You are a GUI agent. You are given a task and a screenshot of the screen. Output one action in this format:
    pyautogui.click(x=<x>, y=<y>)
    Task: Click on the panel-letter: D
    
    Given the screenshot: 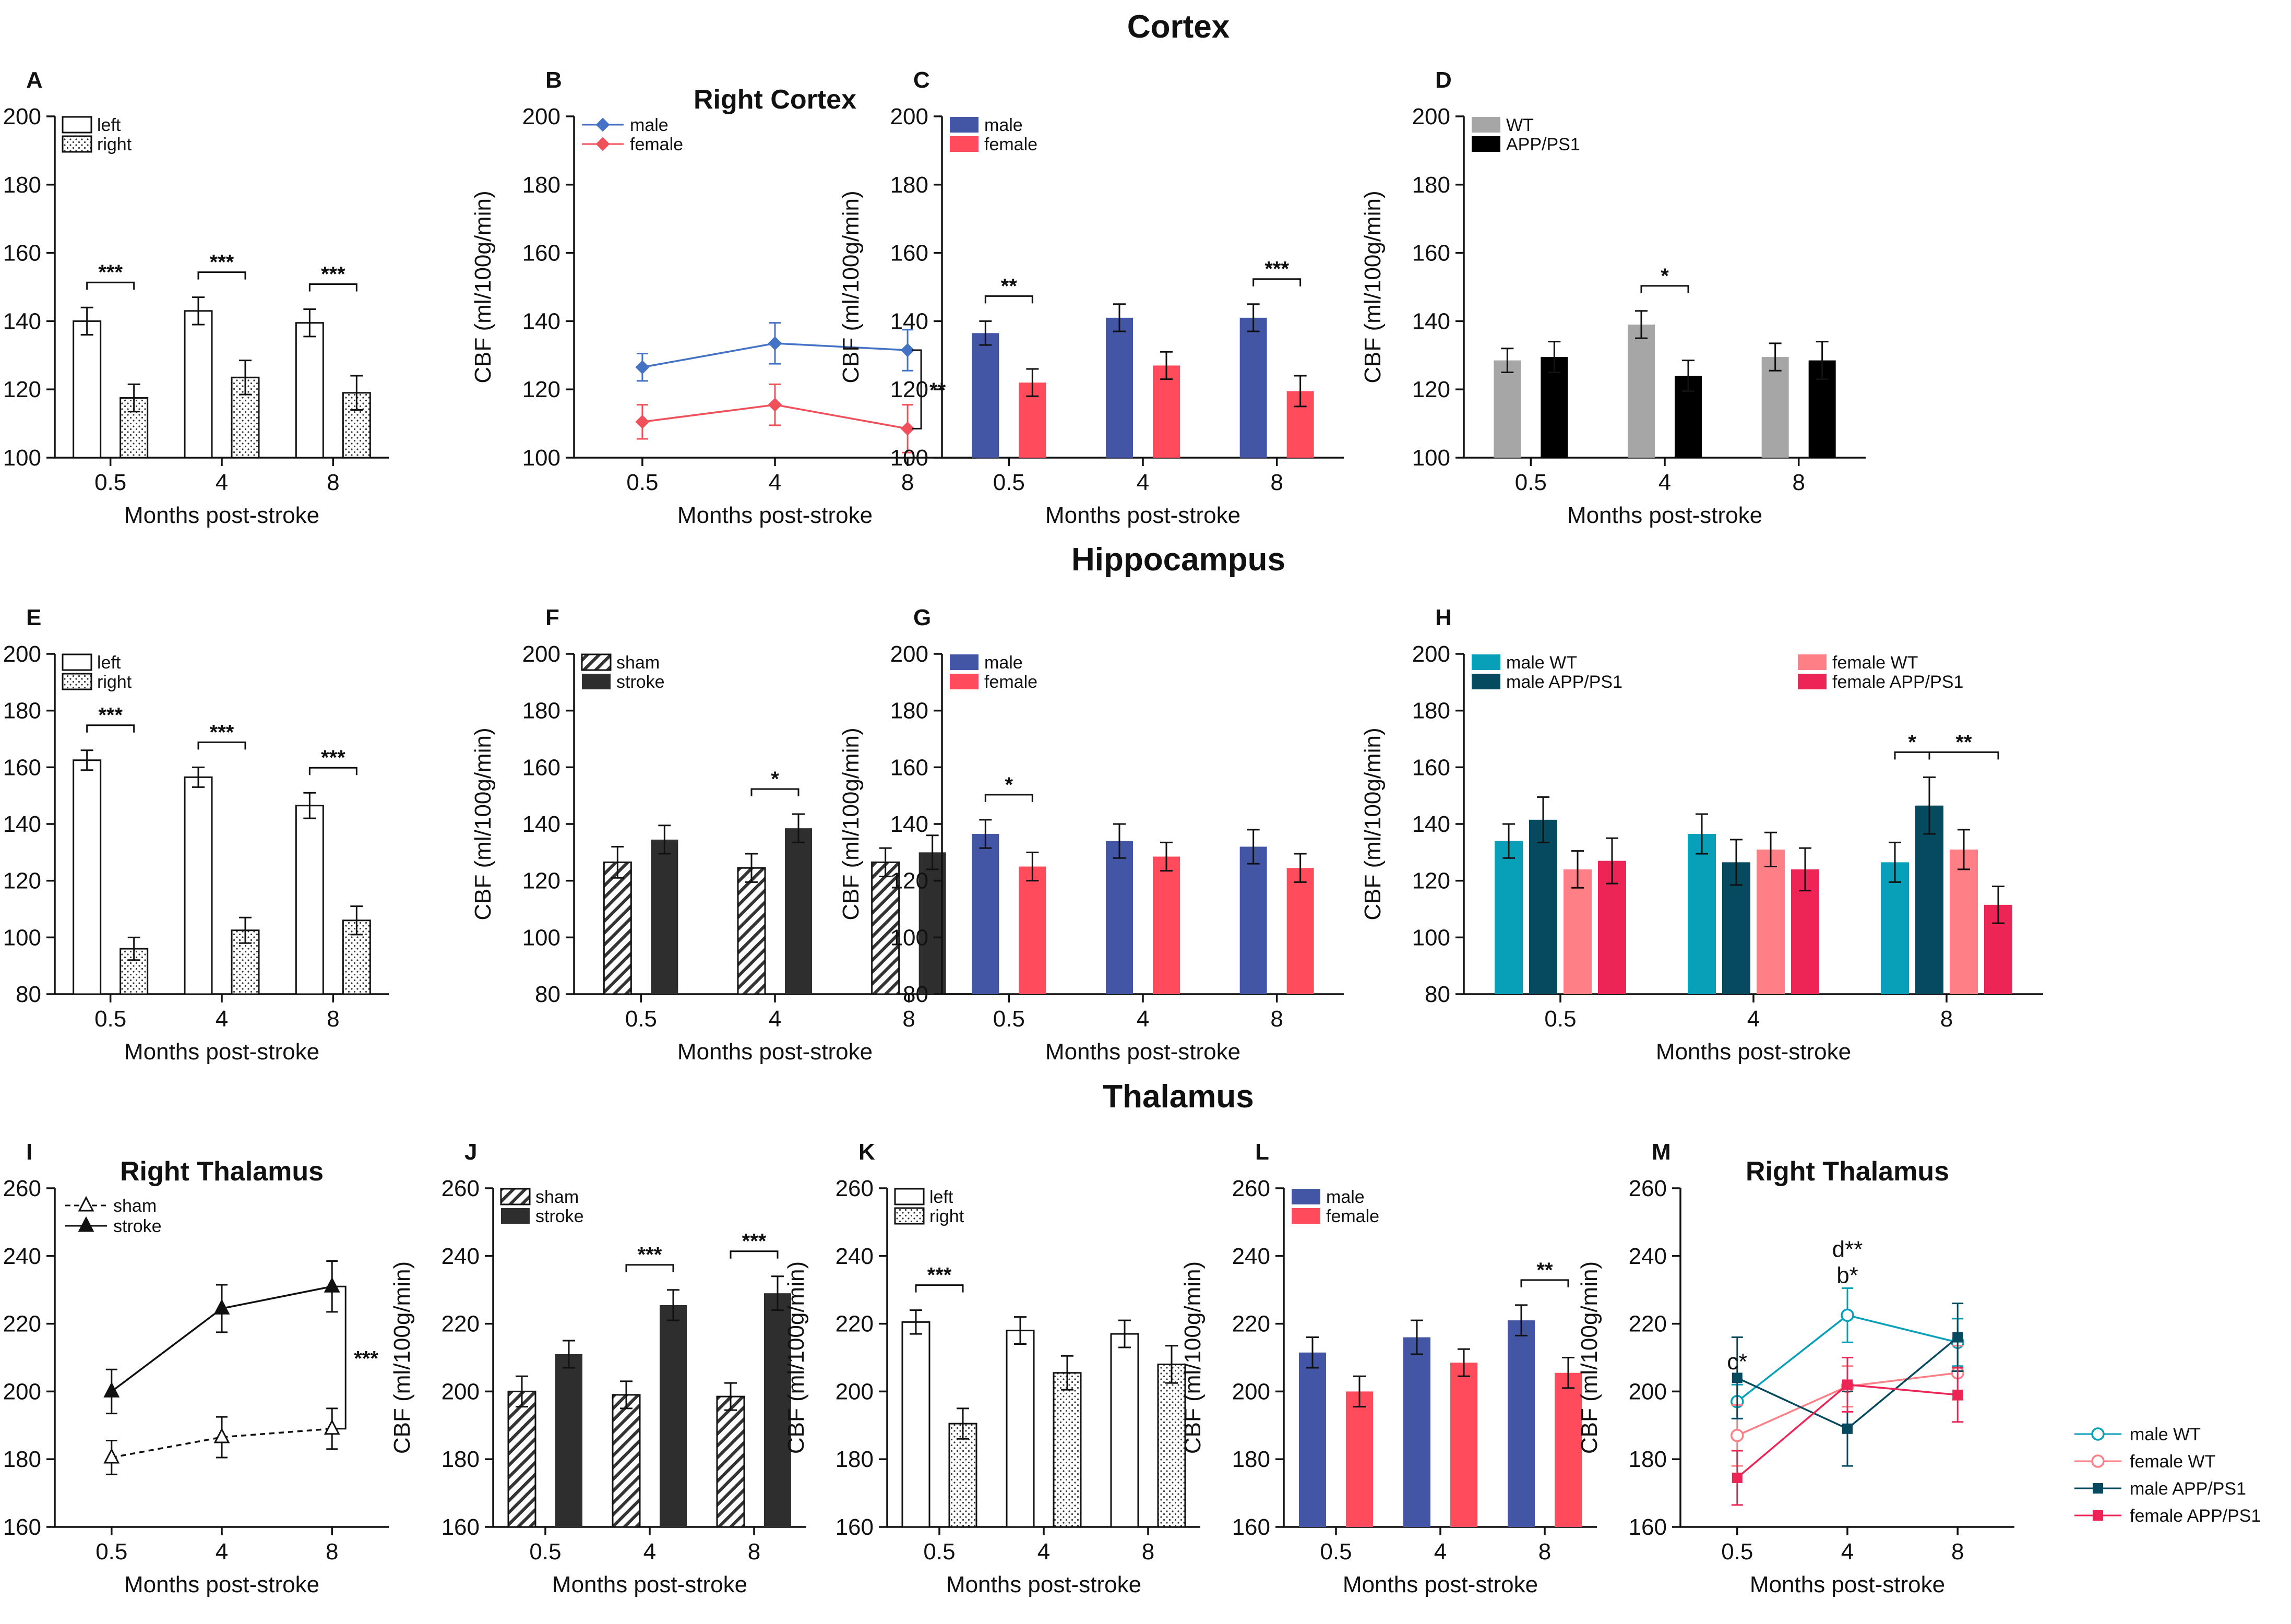 What is the action you would take?
    pyautogui.click(x=1443, y=80)
    